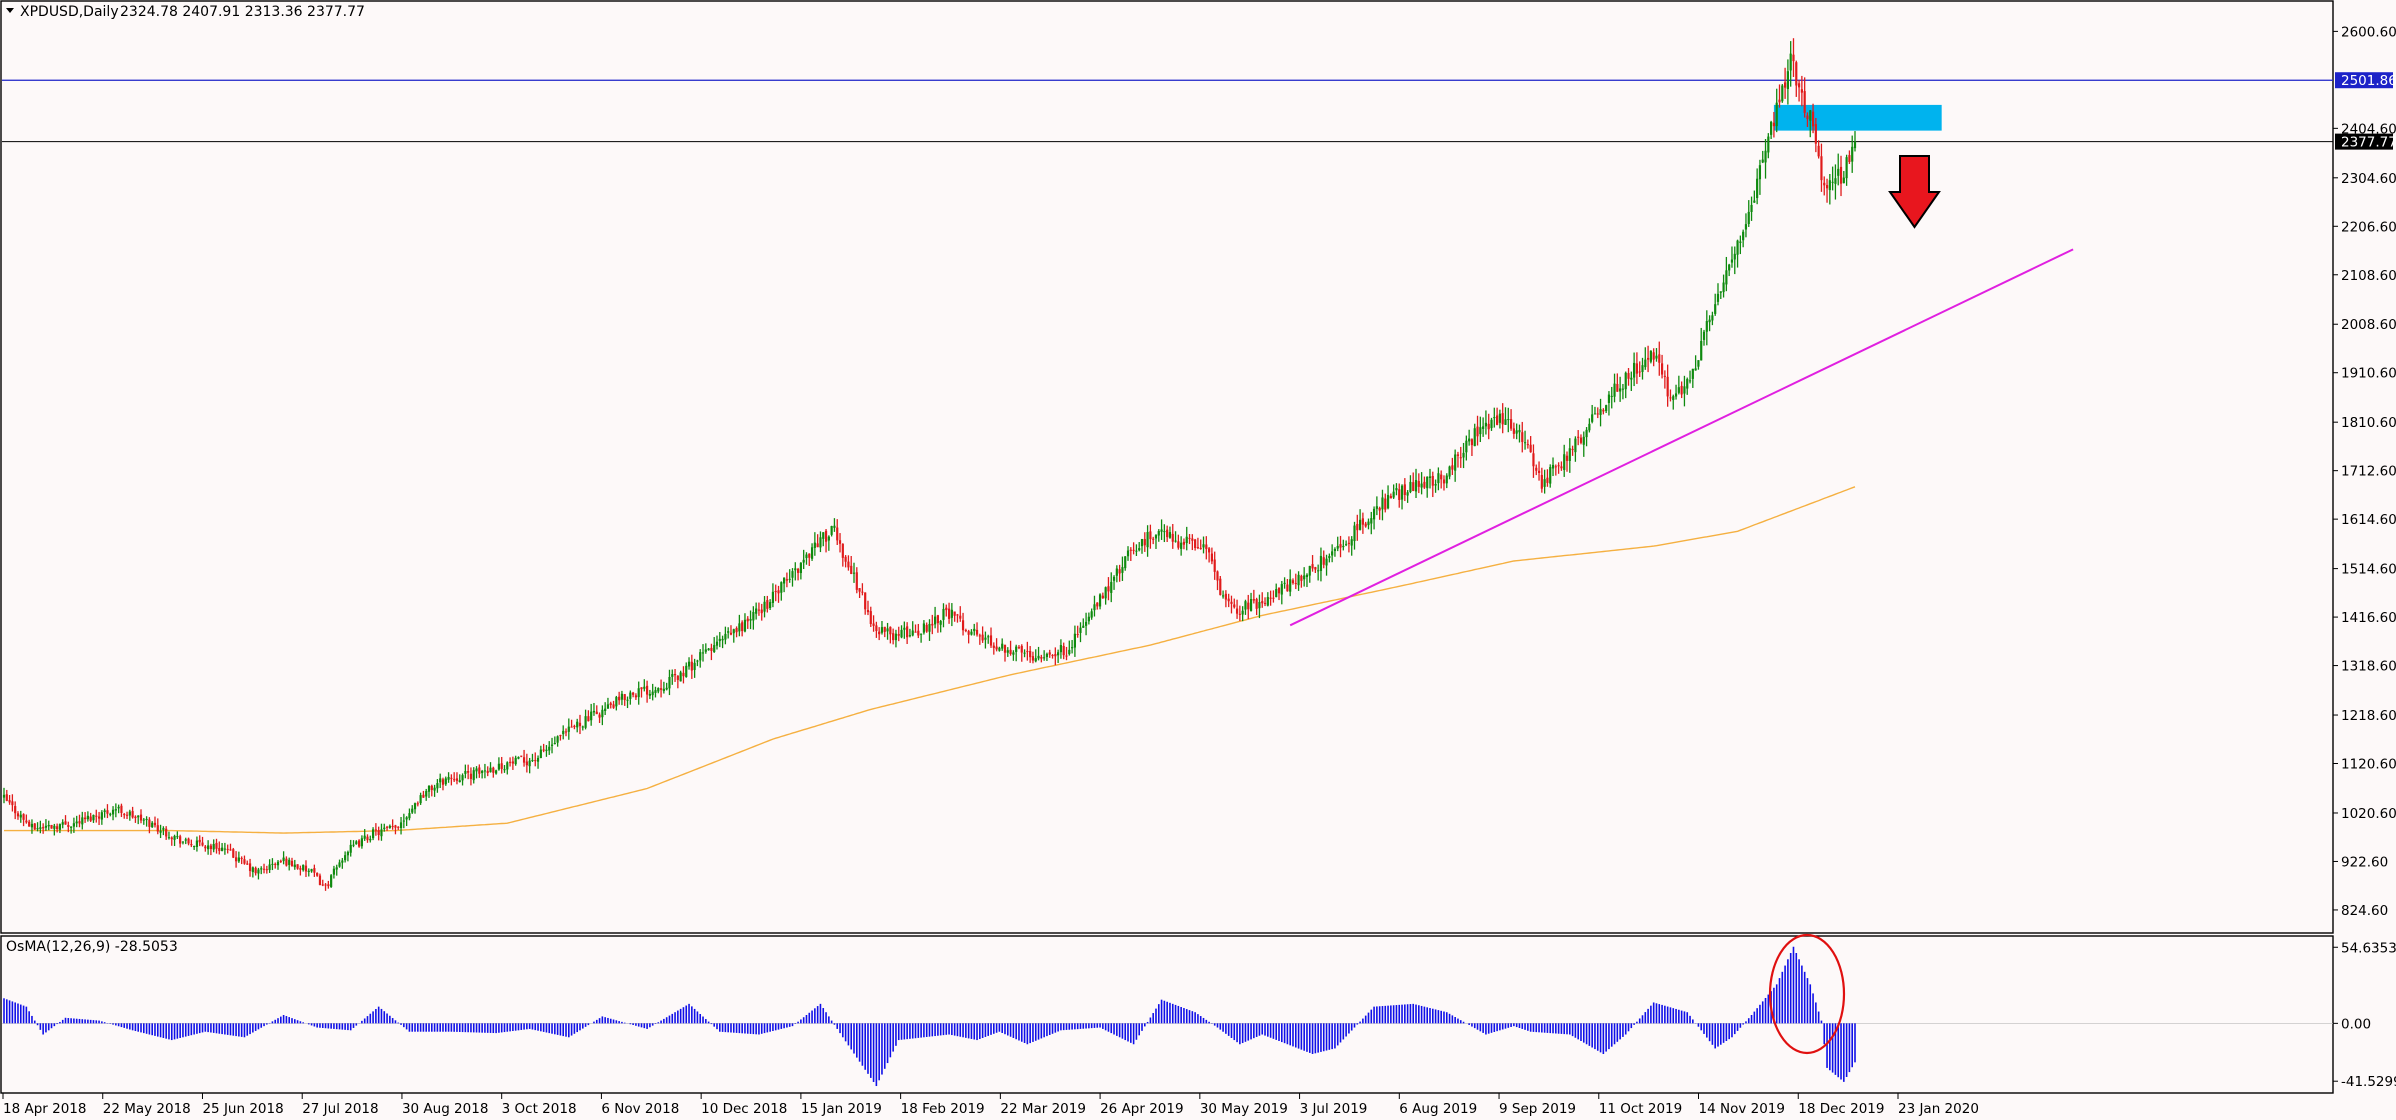  Describe the element at coordinates (2364, 80) in the screenshot. I see `resistance-price-badge` at that location.